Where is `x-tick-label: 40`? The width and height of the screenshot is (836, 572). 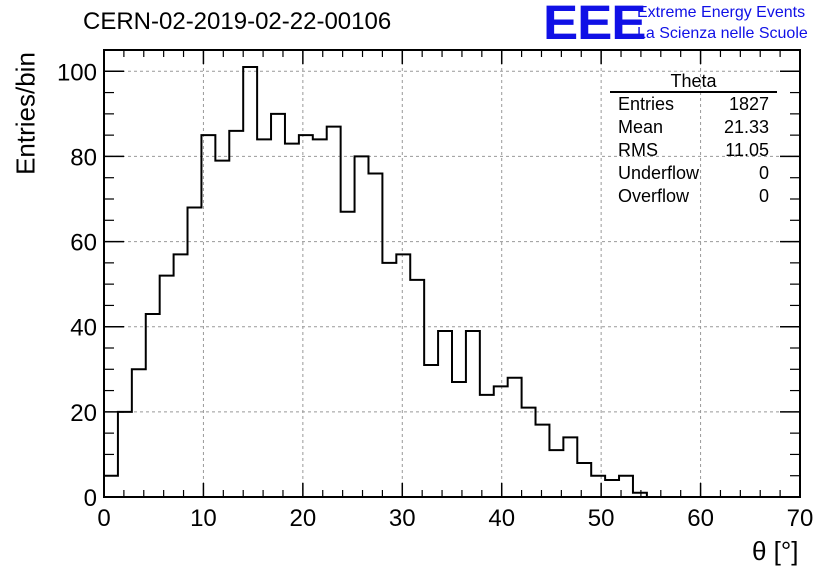 x-tick-label: 40 is located at coordinates (501, 518).